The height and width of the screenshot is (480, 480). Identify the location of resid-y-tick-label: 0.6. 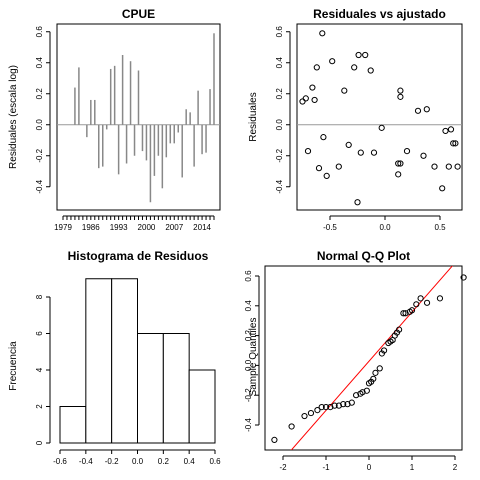
(279, 32).